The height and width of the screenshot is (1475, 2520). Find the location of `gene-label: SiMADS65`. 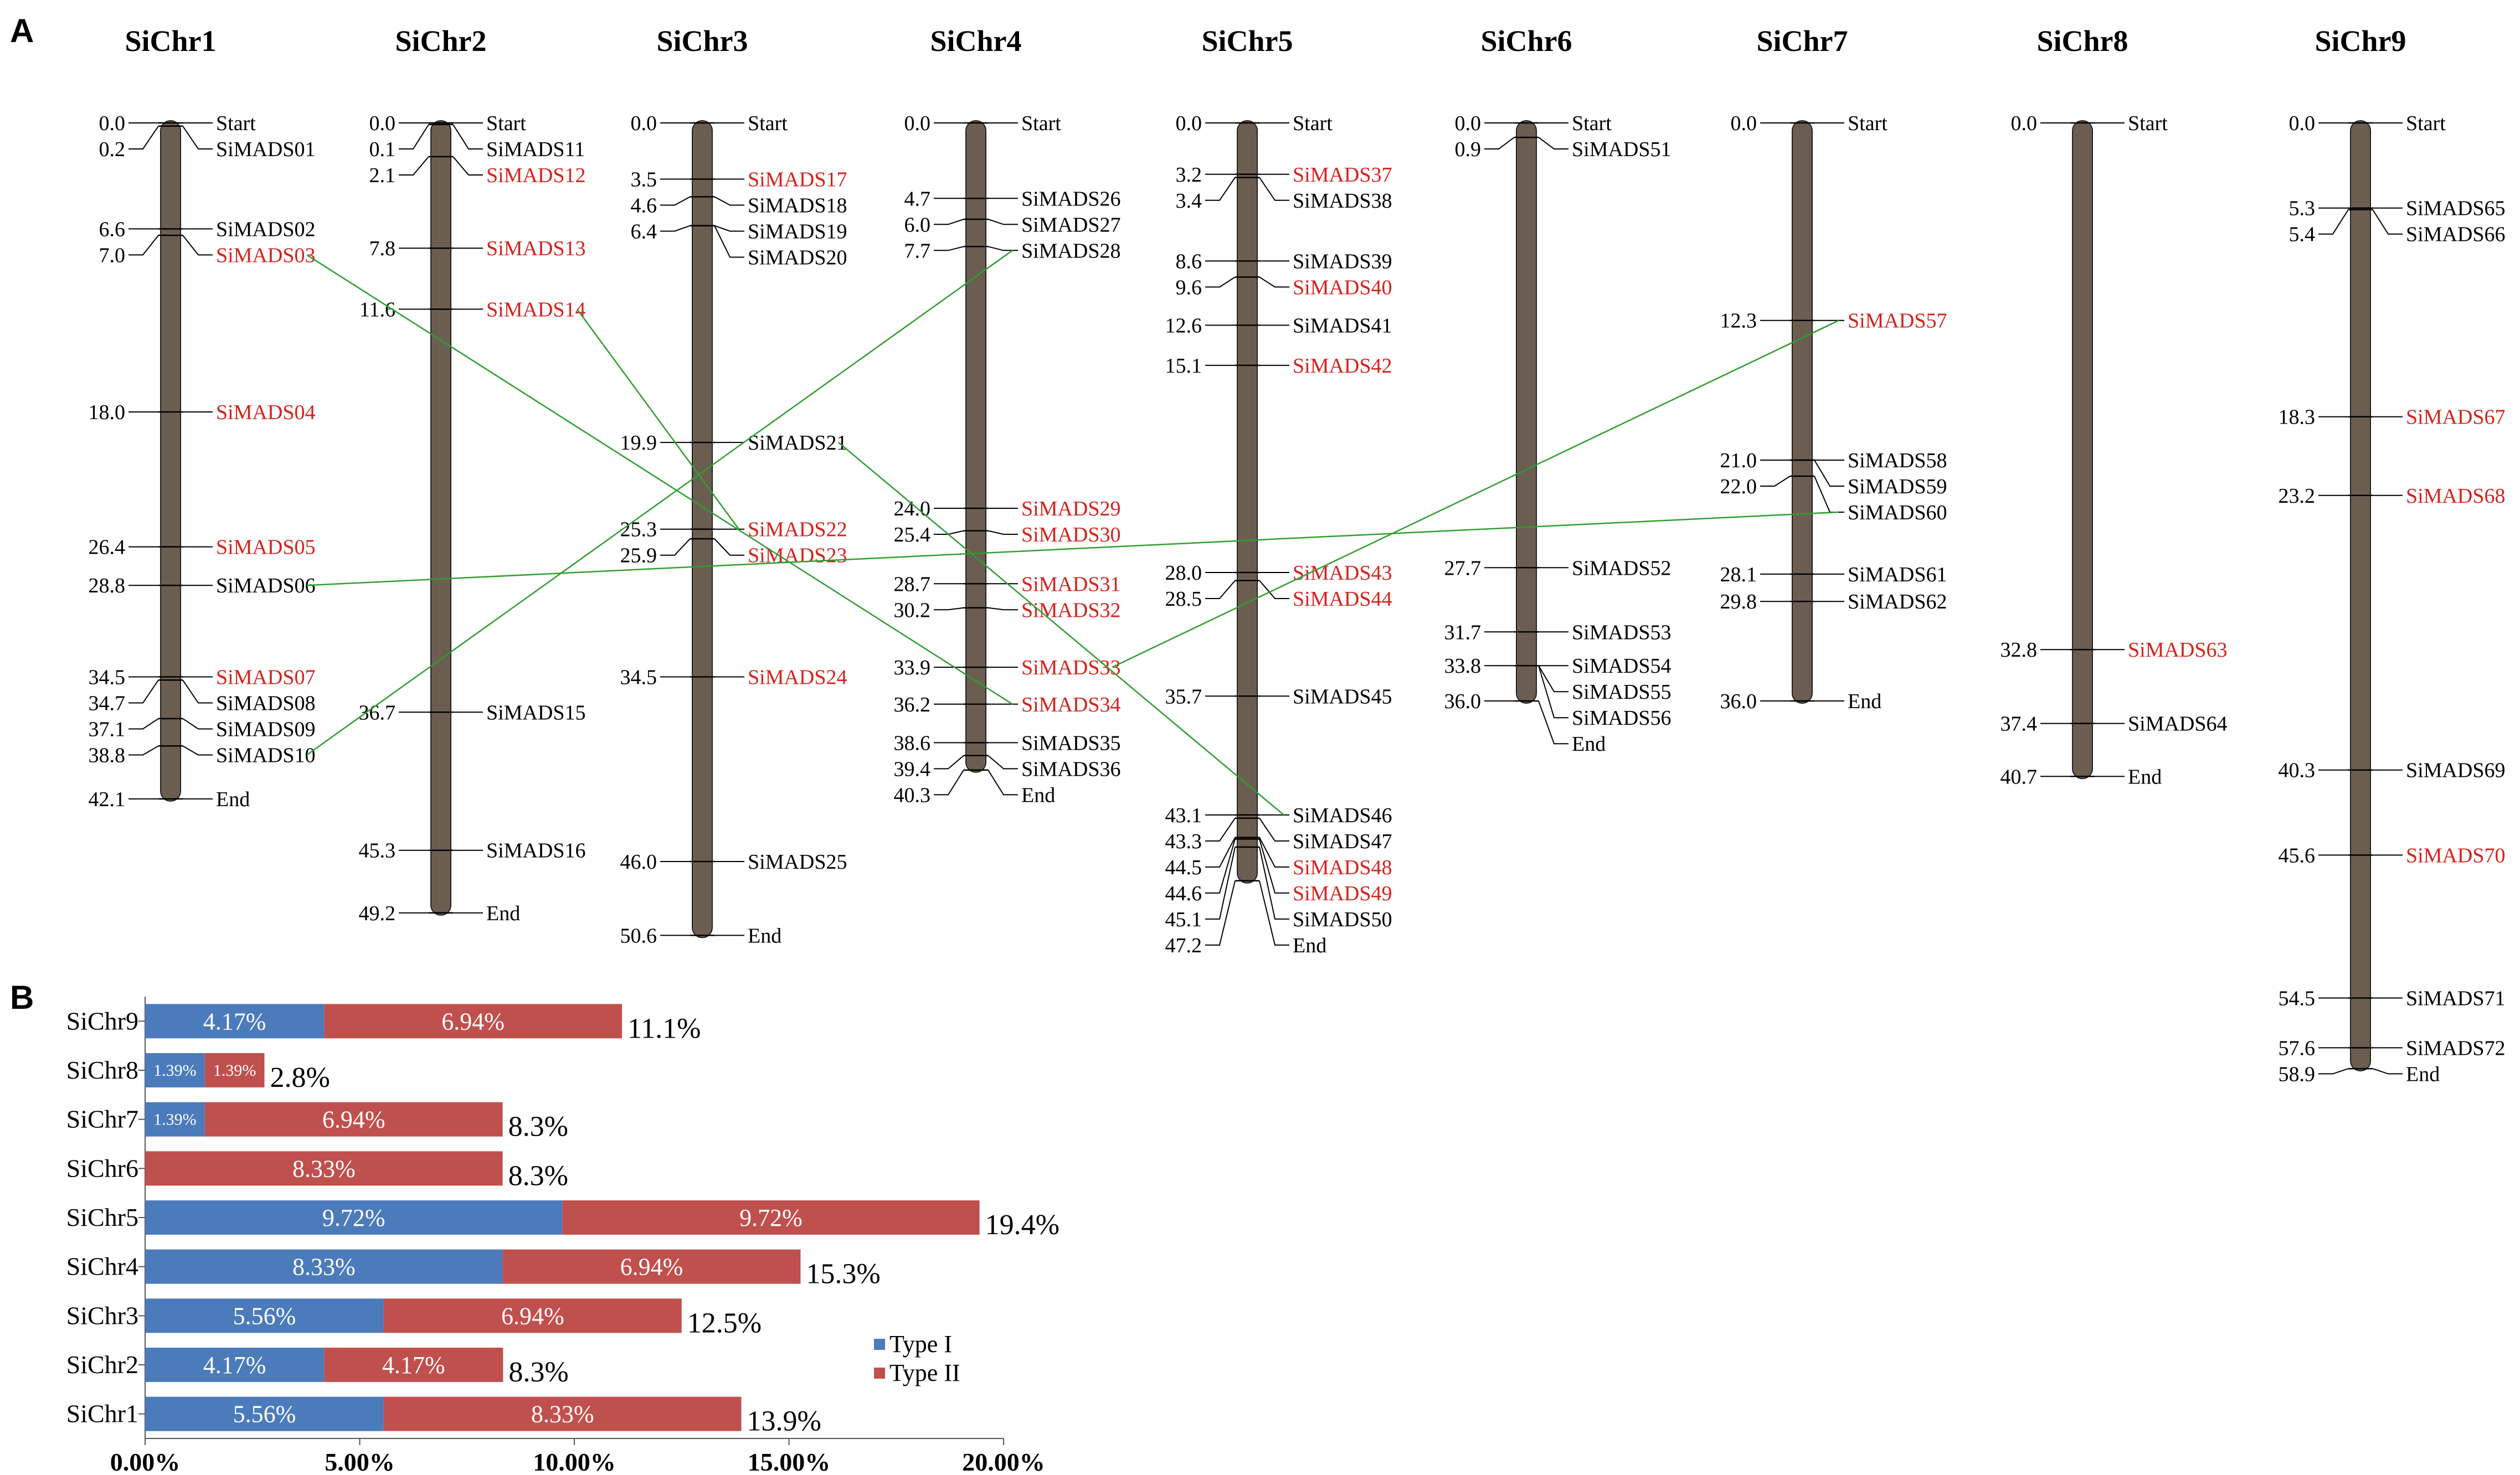

gene-label: SiMADS65 is located at coordinates (2456, 209).